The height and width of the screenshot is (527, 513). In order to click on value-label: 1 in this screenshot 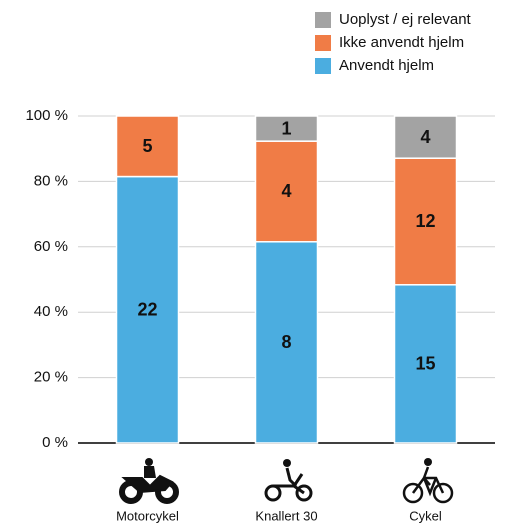, I will do `click(286, 128)`.